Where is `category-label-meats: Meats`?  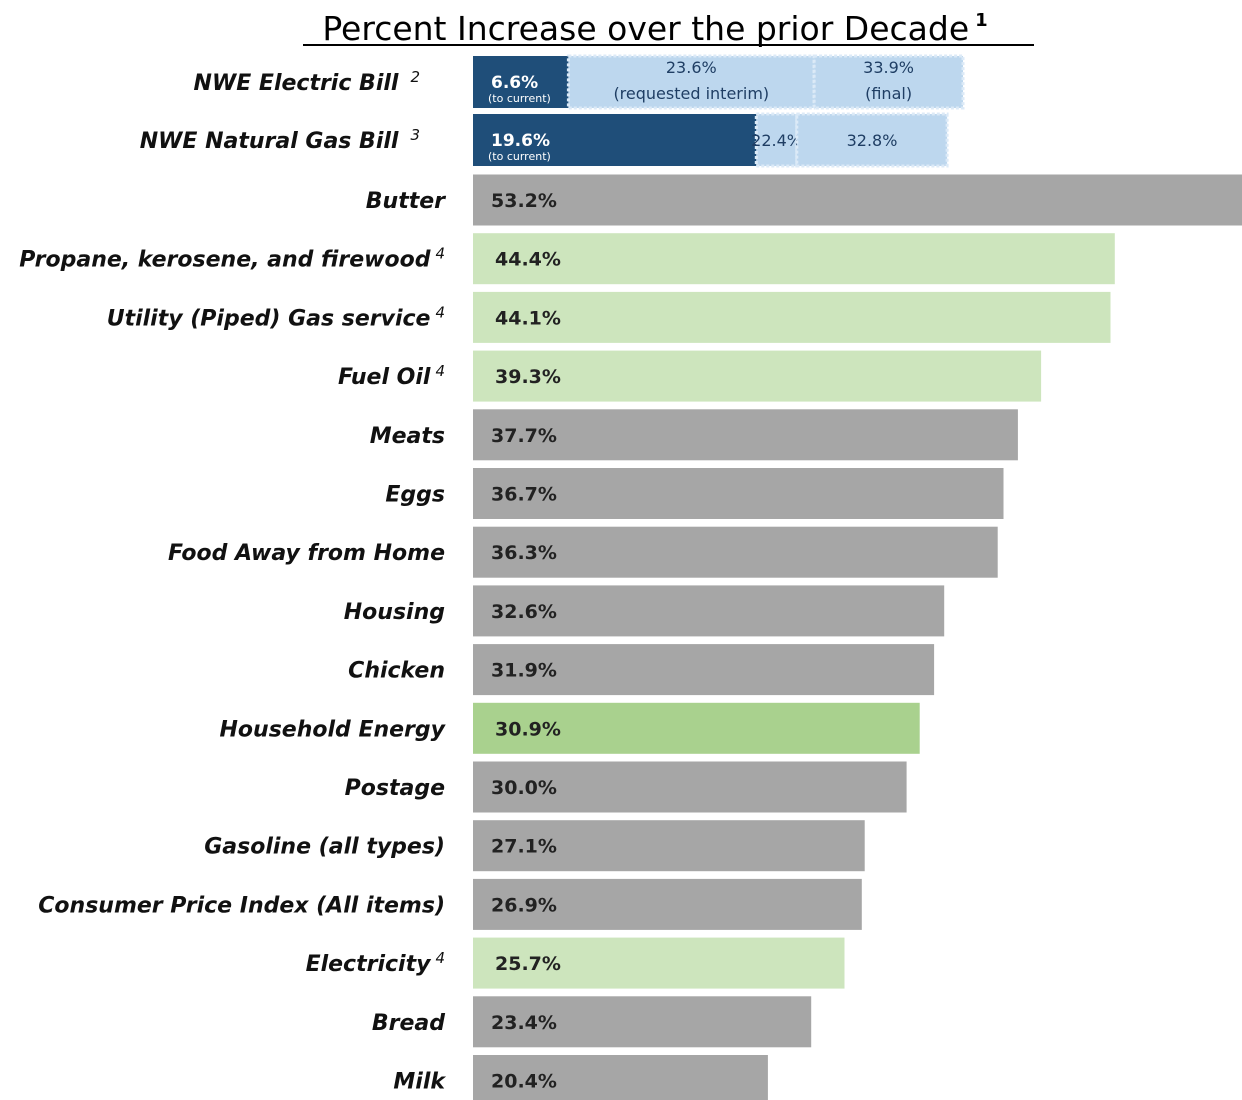 category-label-meats: Meats is located at coordinates (407, 436).